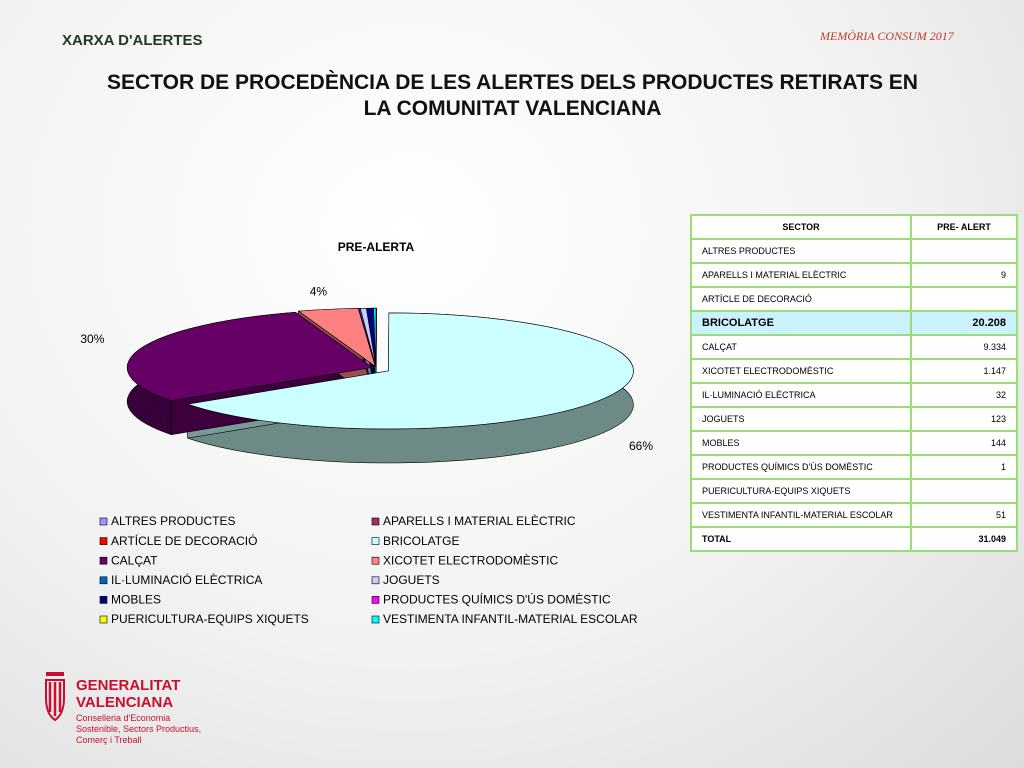 The height and width of the screenshot is (768, 1024). I want to click on logo-name: VALENCIANA, so click(124, 702).